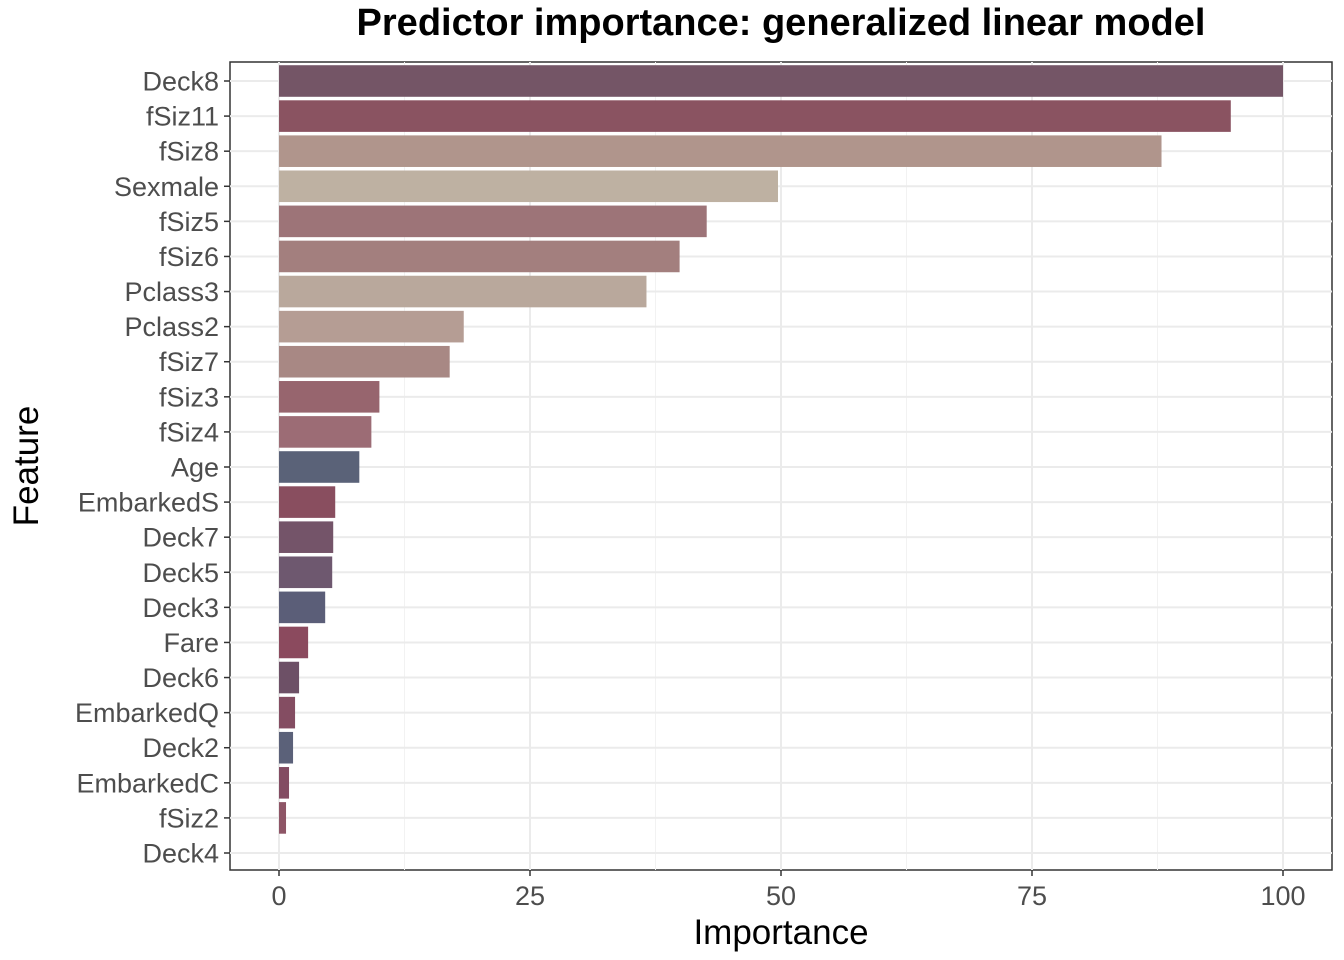 The height and width of the screenshot is (960, 1344). I want to click on x-axis-title: Importance, so click(780, 932).